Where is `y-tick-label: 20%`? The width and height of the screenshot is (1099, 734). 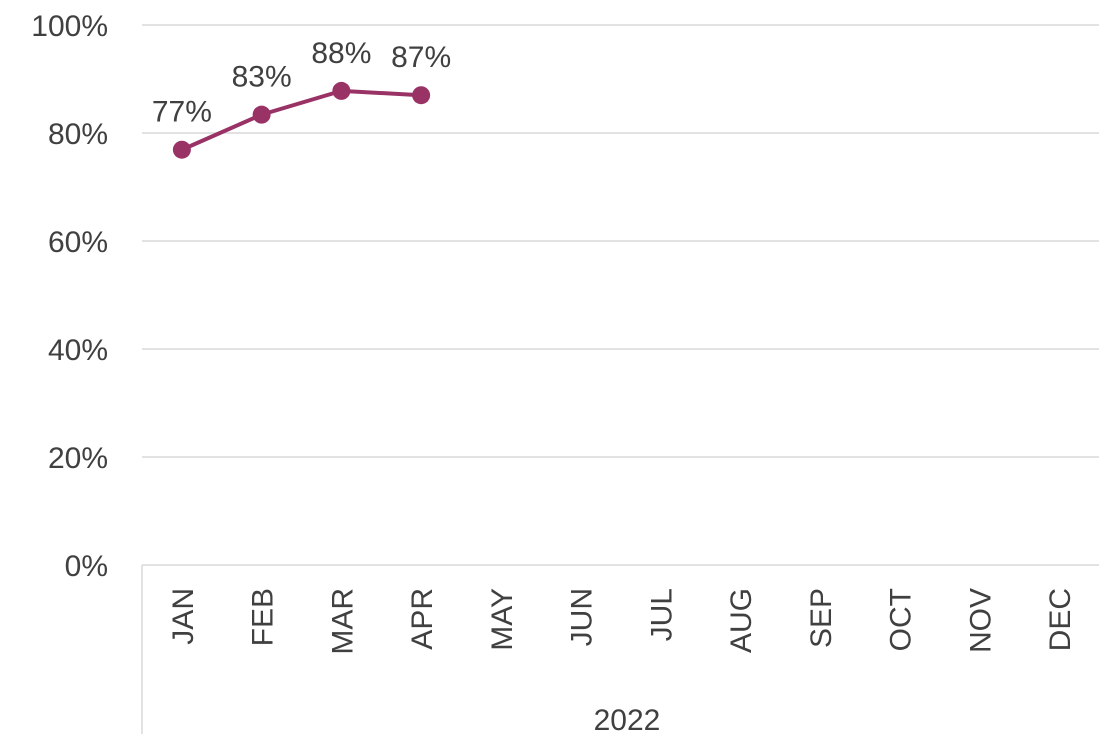
y-tick-label: 20% is located at coordinates (78, 458).